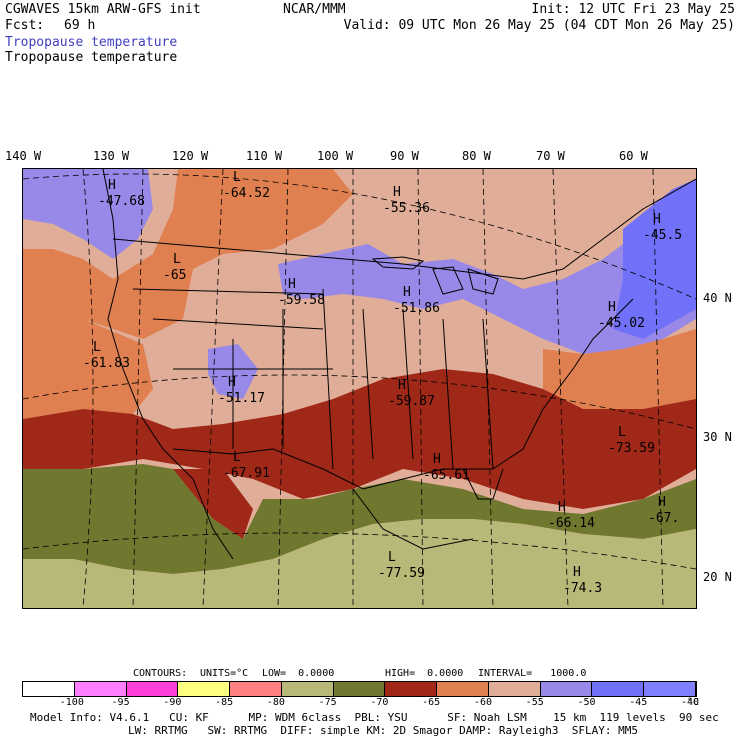 This screenshot has width=740, height=740. Describe the element at coordinates (91, 42) in the screenshot. I see `color-field-title: Tropopause temperature` at that location.